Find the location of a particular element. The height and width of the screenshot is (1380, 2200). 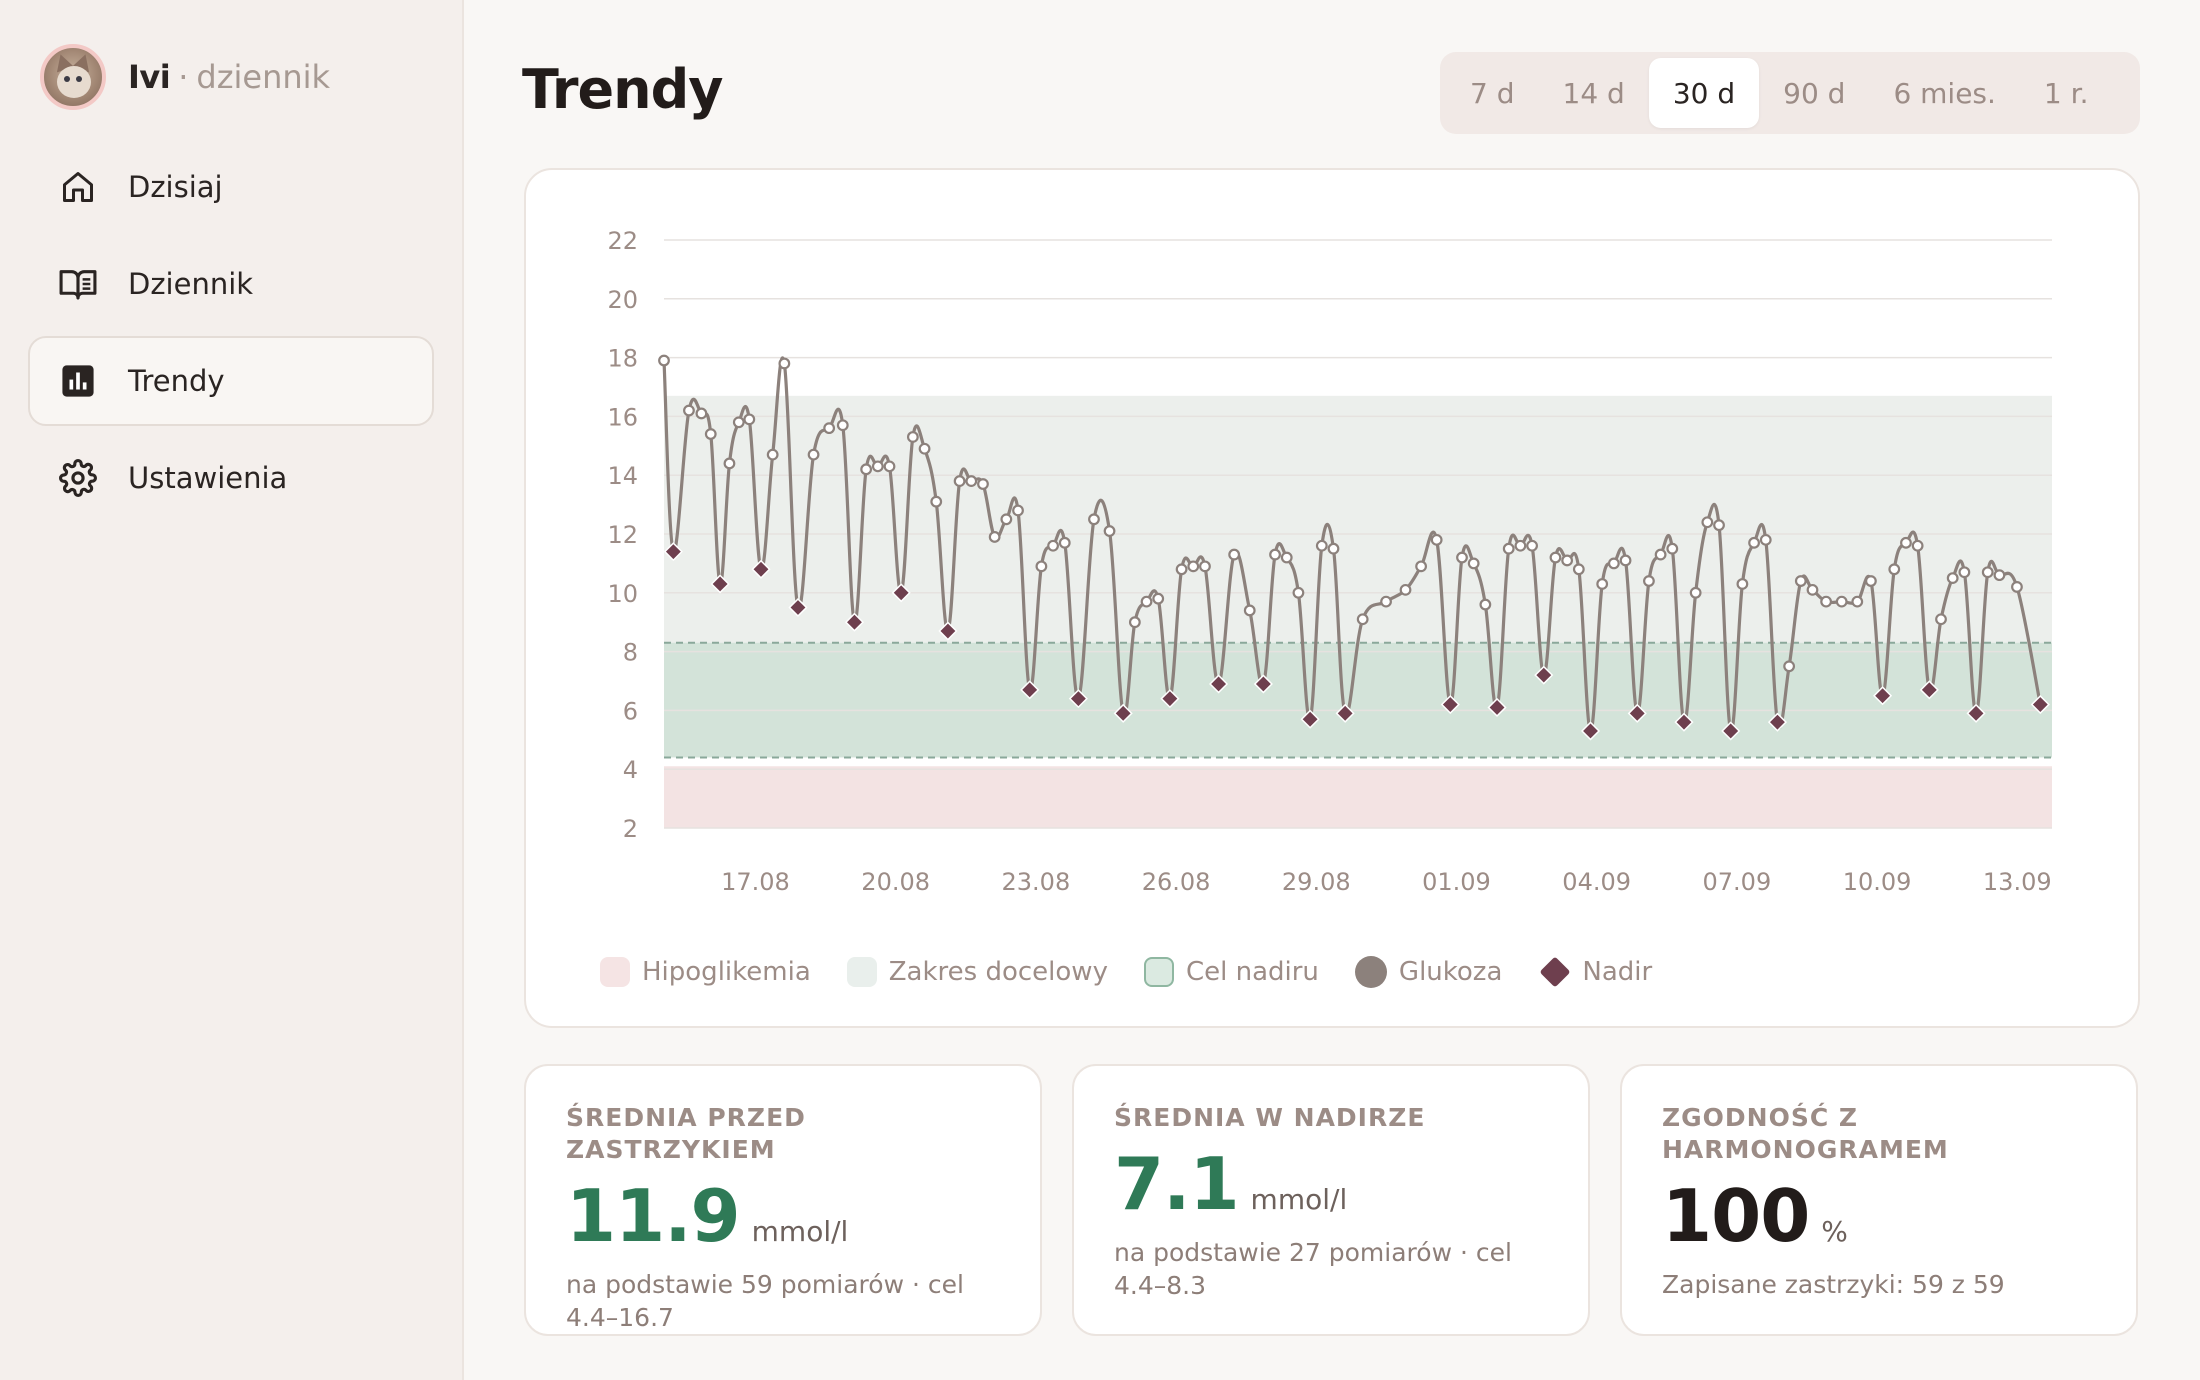

sidebar-item-label: Ustawienia is located at coordinates (208, 478).